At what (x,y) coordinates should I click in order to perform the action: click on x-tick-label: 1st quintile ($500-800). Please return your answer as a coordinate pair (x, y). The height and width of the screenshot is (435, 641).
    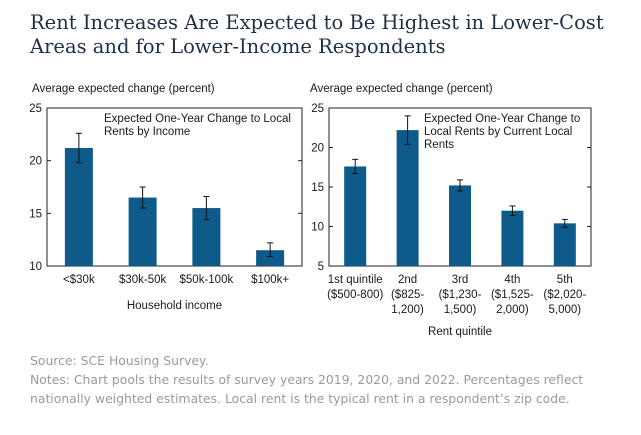
    Looking at the image, I should click on (355, 287).